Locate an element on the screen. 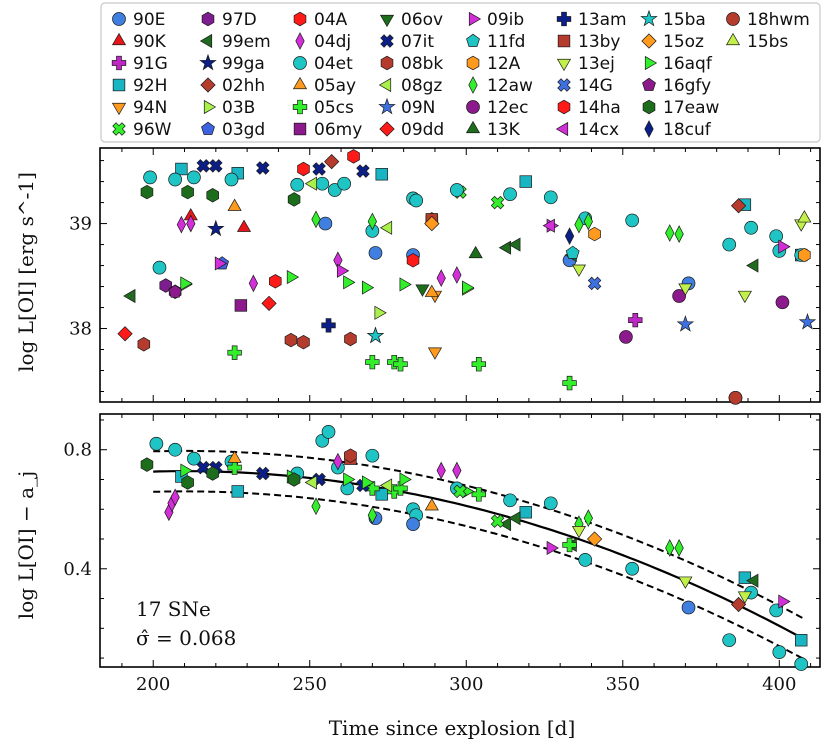  legend-label-13ej: 13ej is located at coordinates (596, 64).